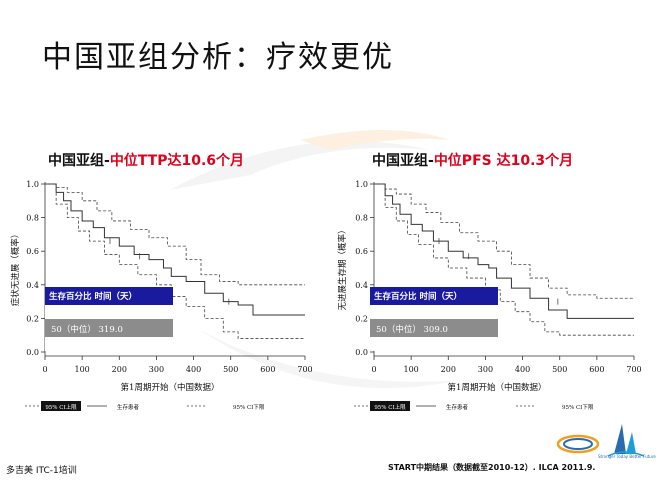  Describe the element at coordinates (87, 329) in the screenshot. I see `km-table-row-text: 50（中位） 319.0` at that location.